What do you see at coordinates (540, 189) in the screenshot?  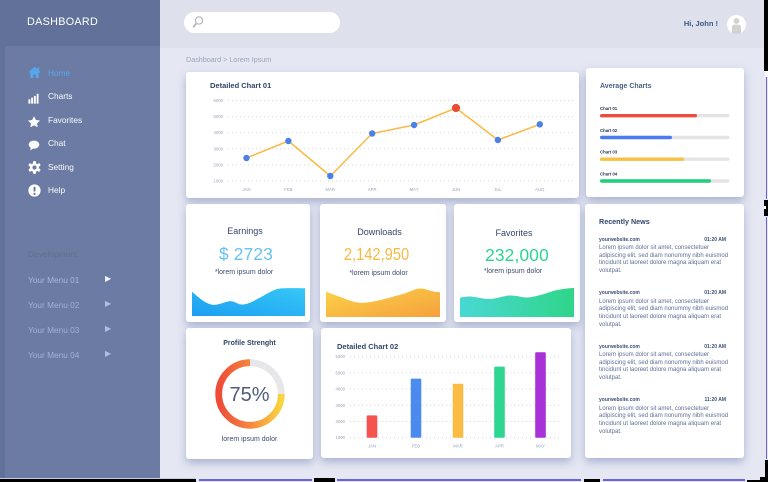 I see `svg-text: AUG` at bounding box center [540, 189].